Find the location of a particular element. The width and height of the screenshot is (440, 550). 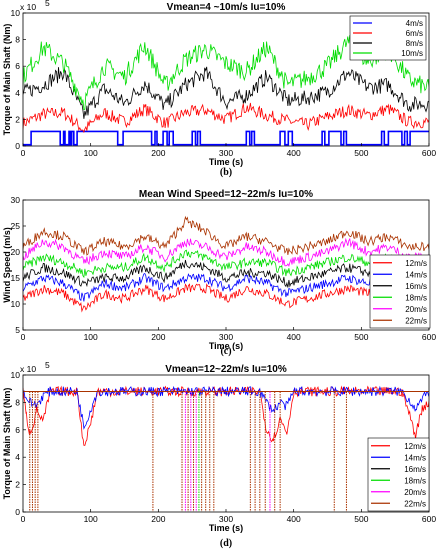

series-8m-s is located at coordinates (226, 92).